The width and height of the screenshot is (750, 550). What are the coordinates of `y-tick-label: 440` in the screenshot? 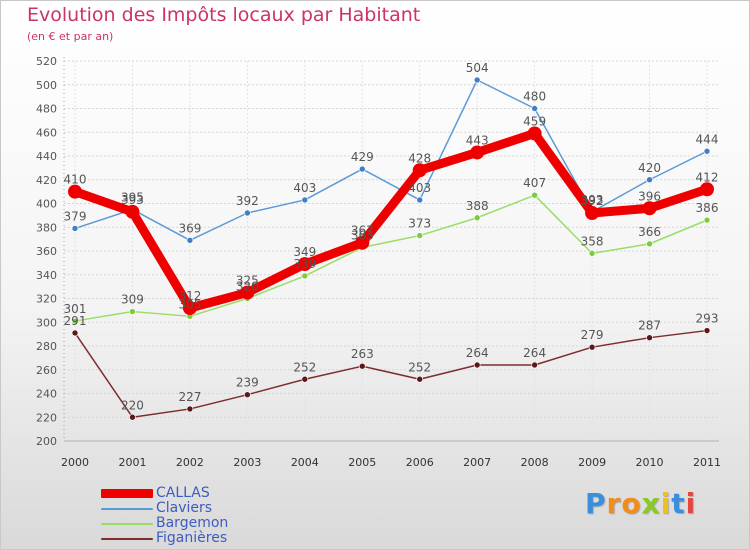 It's located at (46, 156).